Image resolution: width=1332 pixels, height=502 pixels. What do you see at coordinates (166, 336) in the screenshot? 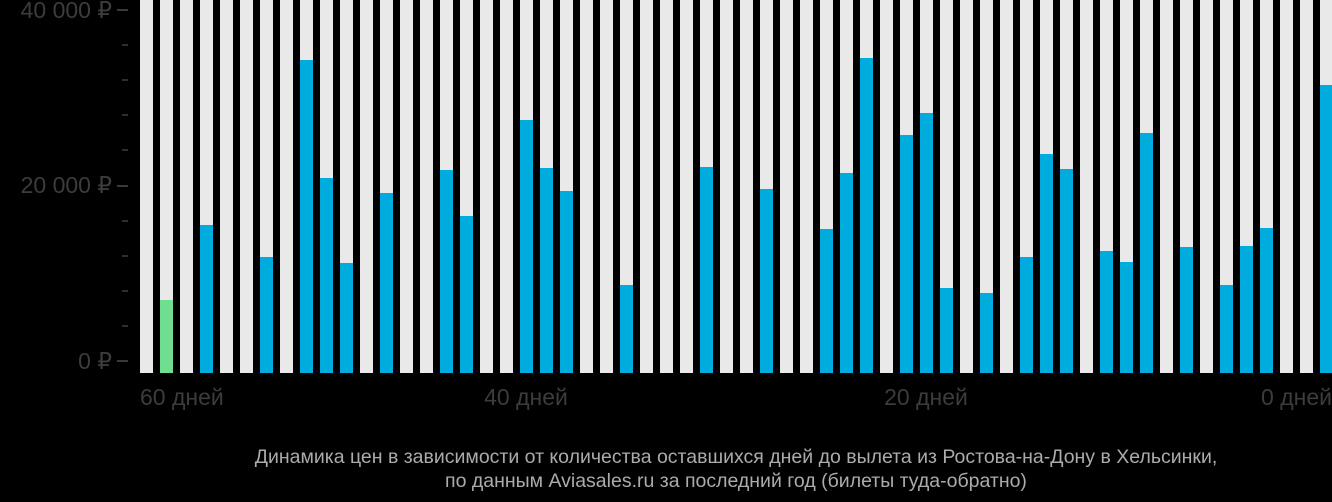
I see `price-bar-min` at bounding box center [166, 336].